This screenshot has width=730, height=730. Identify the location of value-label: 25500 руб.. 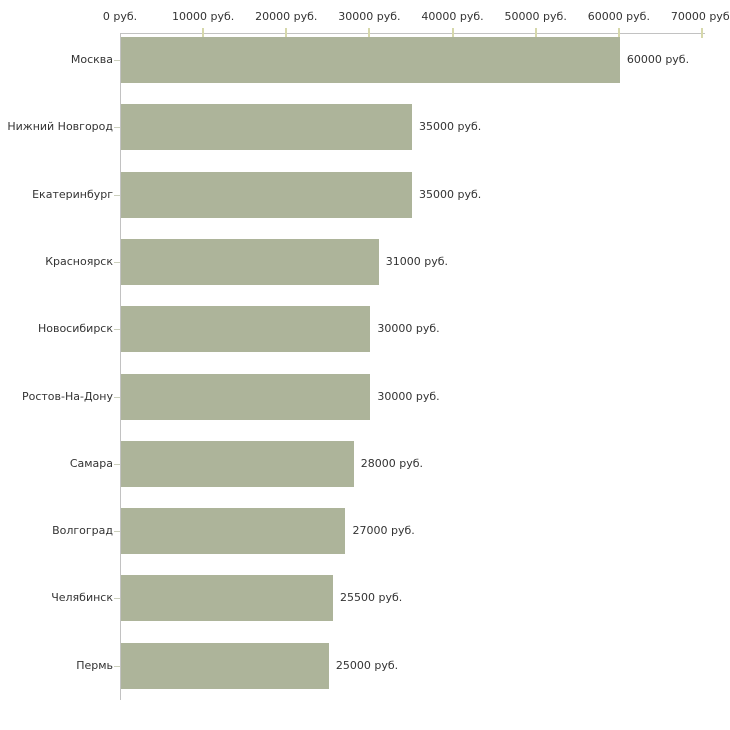
(371, 598).